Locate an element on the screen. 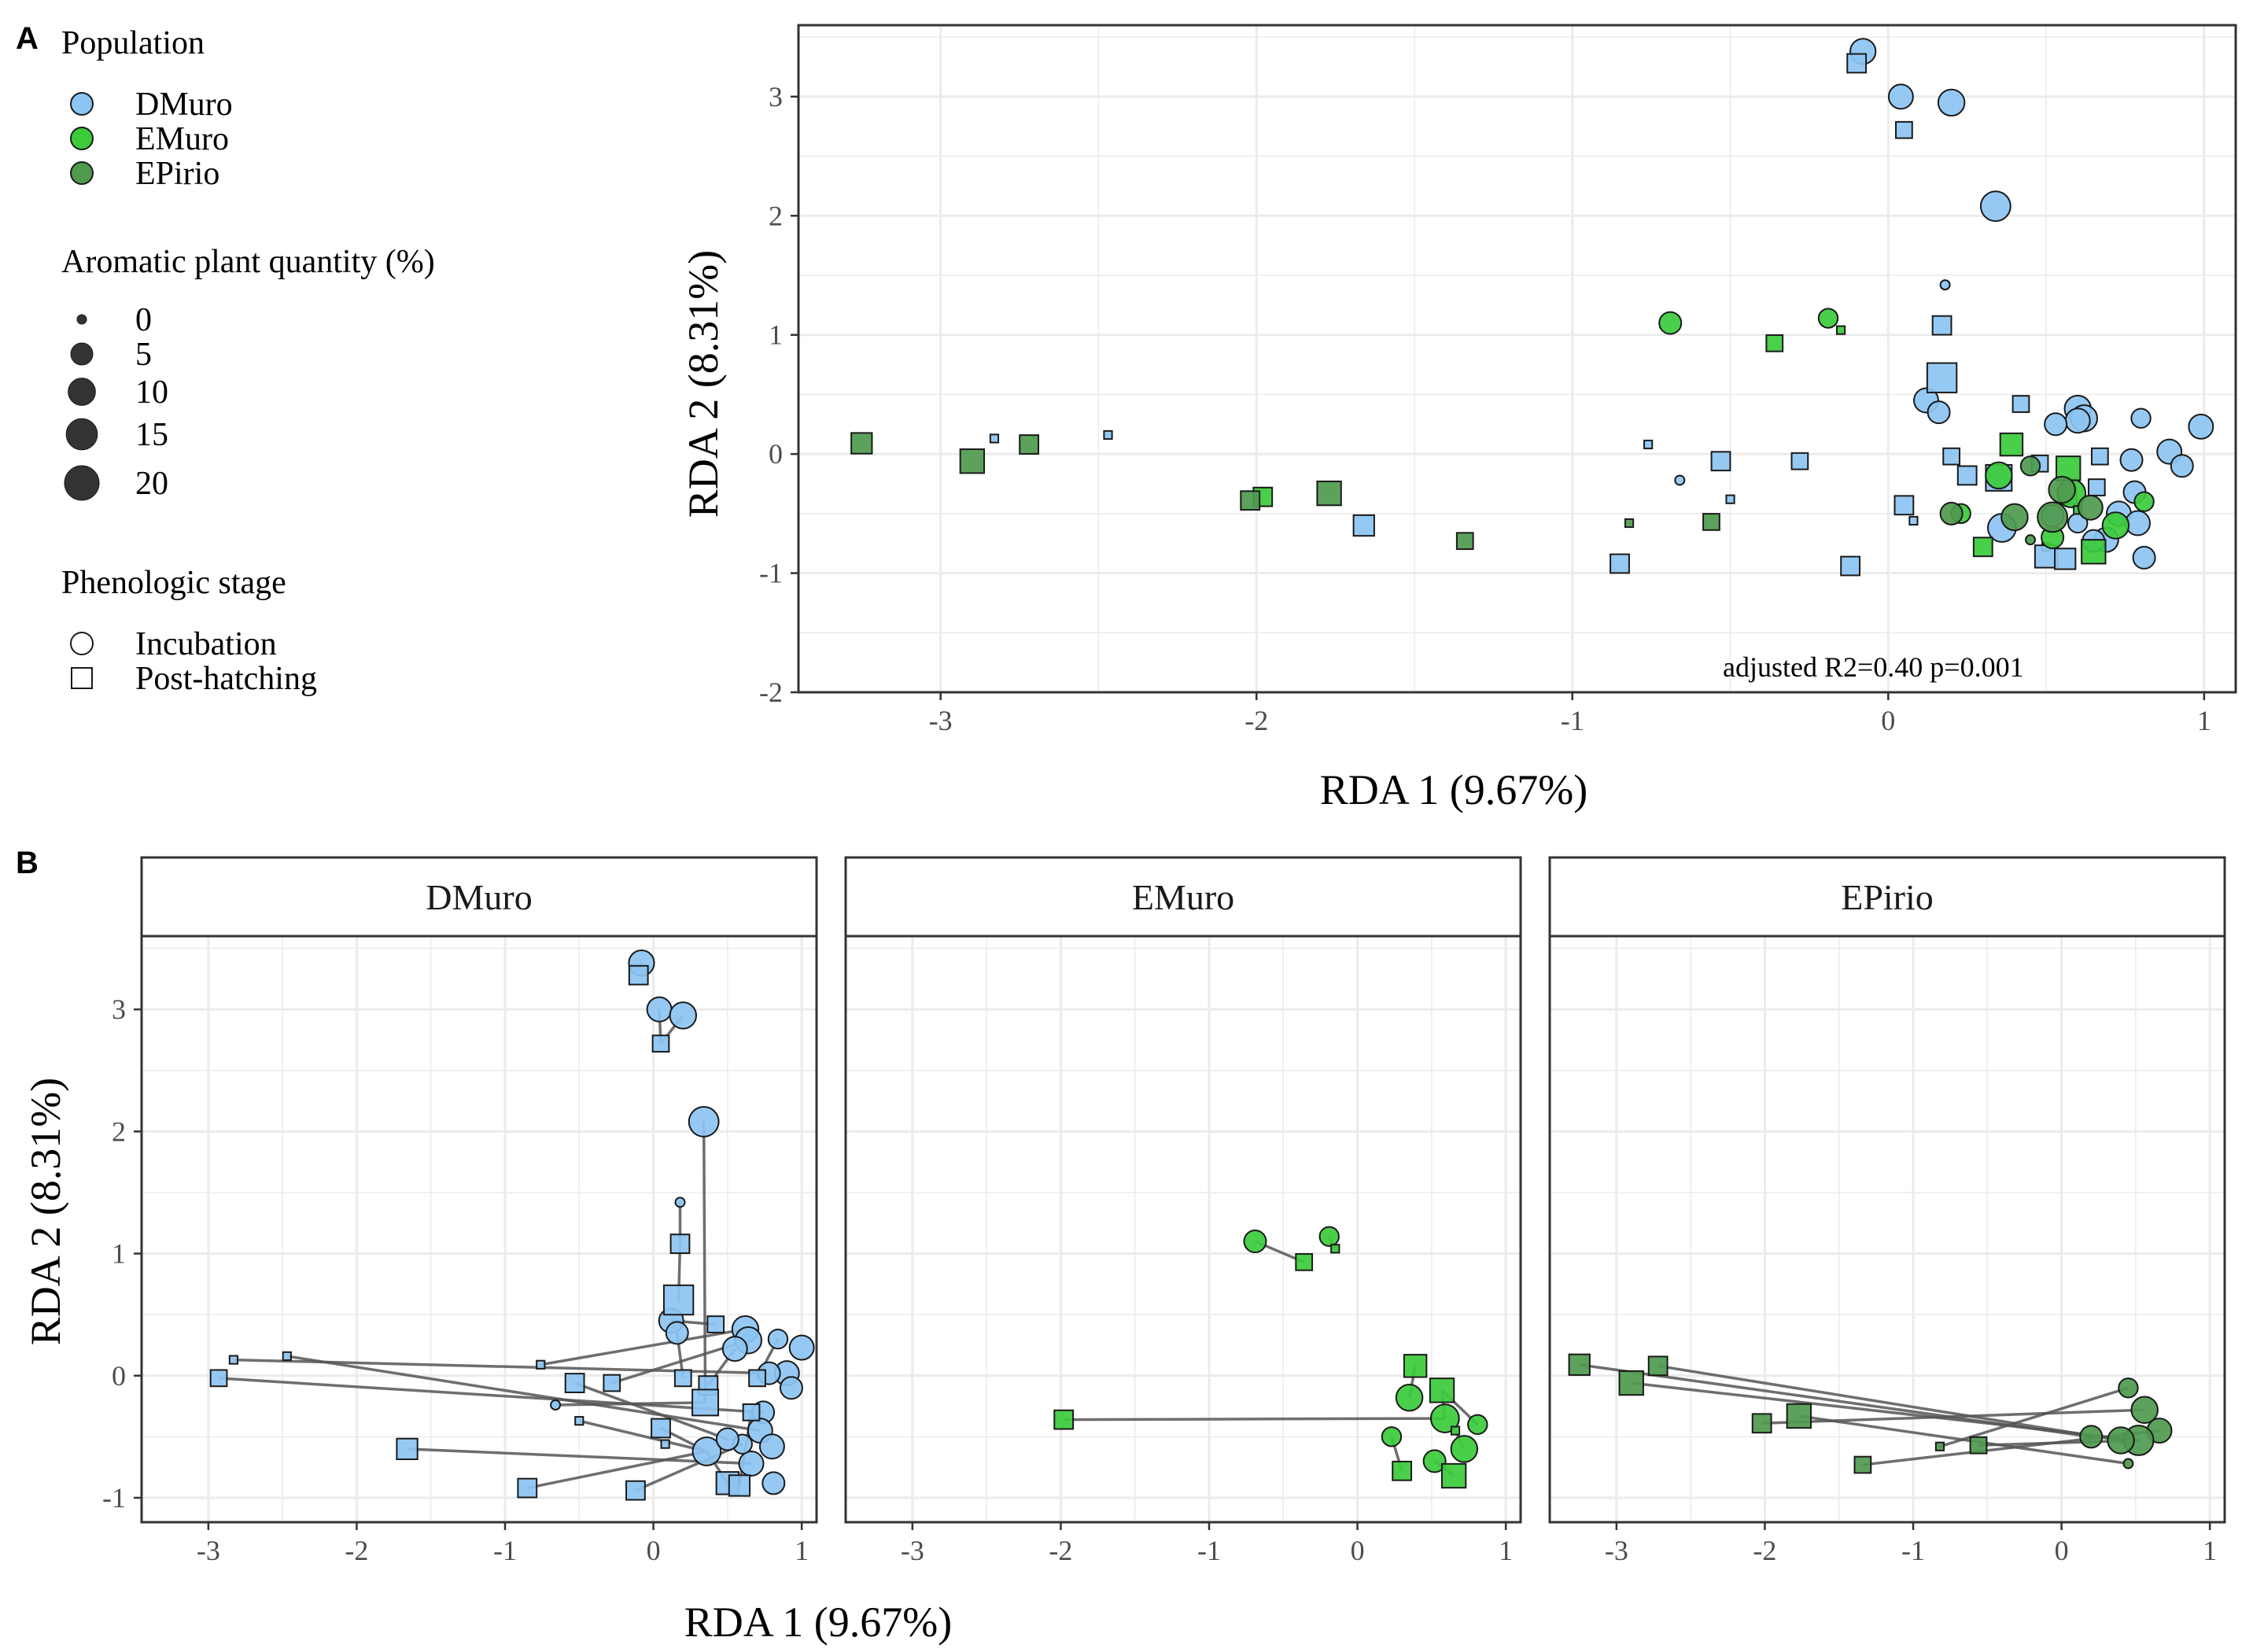 This screenshot has height=1652, width=2242. legend-population-label: EMuro is located at coordinates (182, 139).